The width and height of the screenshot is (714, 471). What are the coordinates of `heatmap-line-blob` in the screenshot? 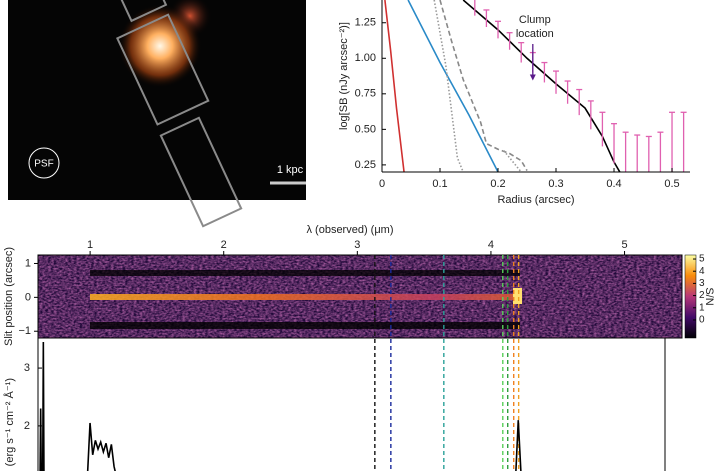 It's located at (517, 296).